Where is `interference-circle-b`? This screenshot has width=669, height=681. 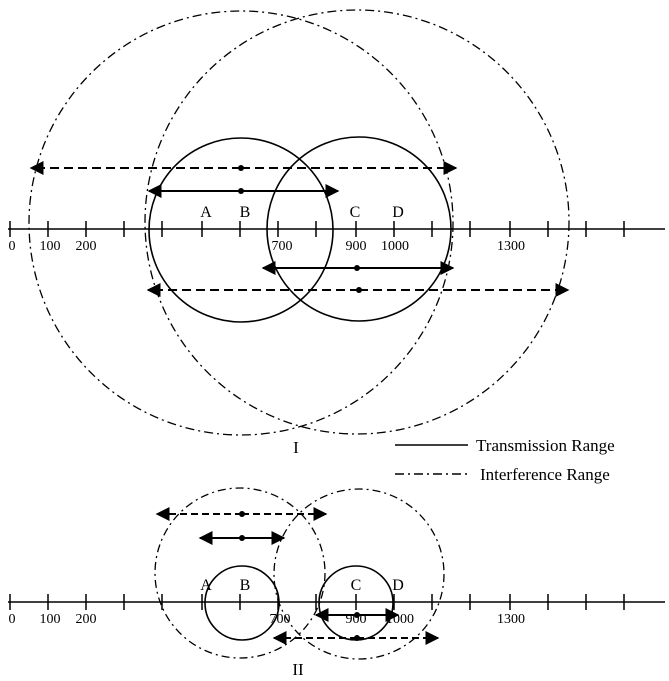 interference-circle-b is located at coordinates (240, 573).